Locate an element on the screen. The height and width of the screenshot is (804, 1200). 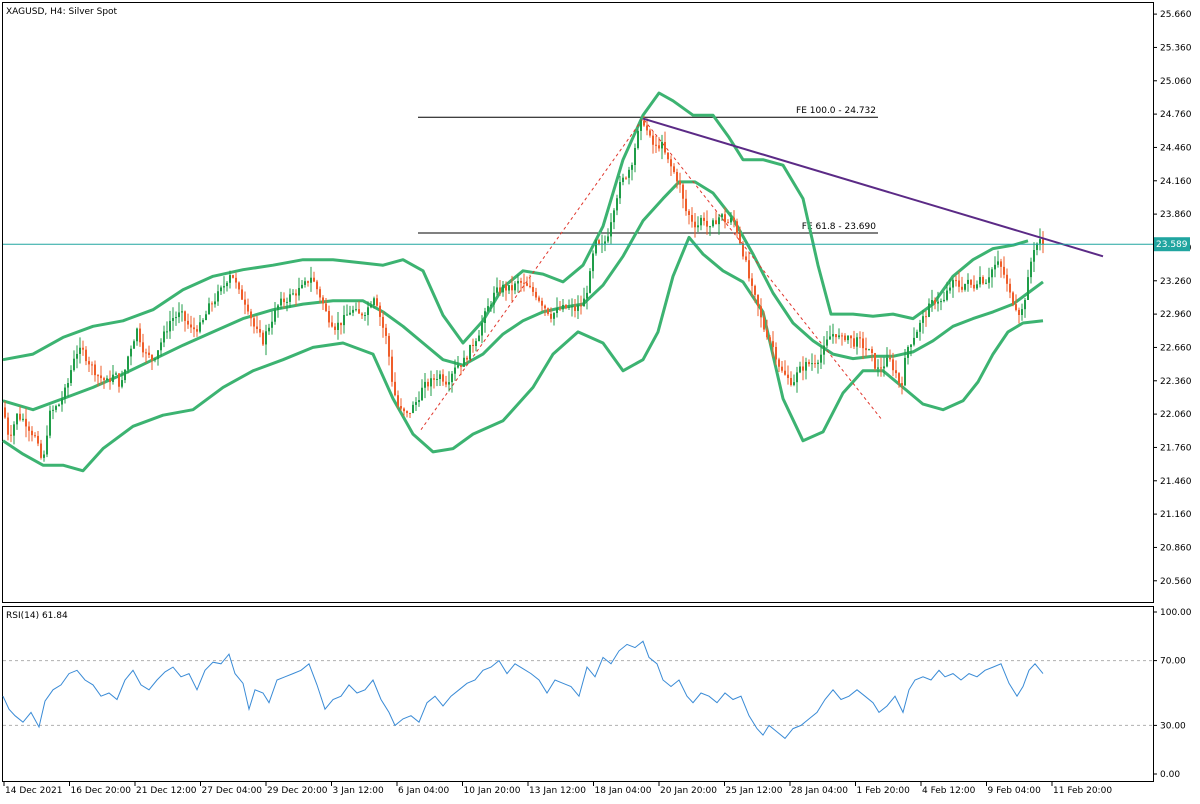
time-tick-label: 28 Jan 04:00 is located at coordinates (819, 791).